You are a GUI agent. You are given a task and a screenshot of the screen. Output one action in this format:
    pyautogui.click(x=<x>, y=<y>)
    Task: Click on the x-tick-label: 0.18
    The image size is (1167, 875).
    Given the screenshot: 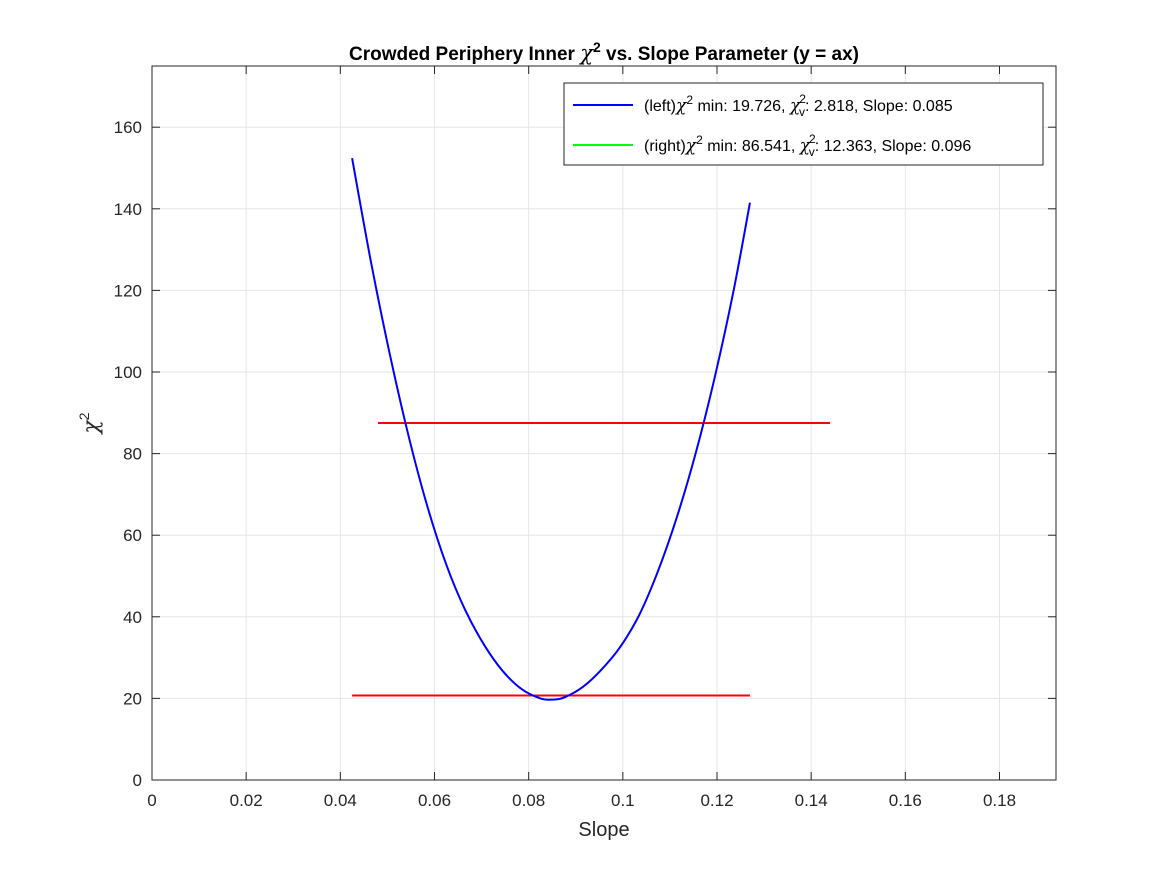 What is the action you would take?
    pyautogui.click(x=999, y=800)
    